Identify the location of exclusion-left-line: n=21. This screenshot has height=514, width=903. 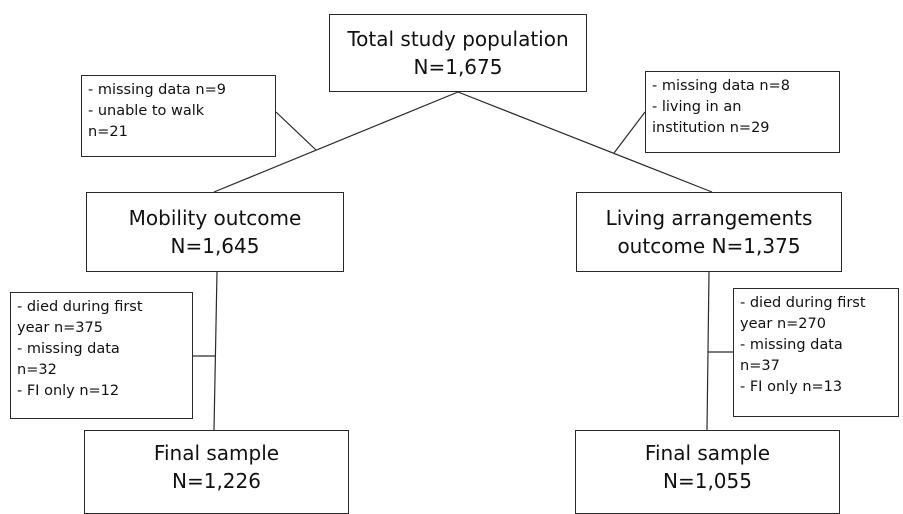
(108, 132).